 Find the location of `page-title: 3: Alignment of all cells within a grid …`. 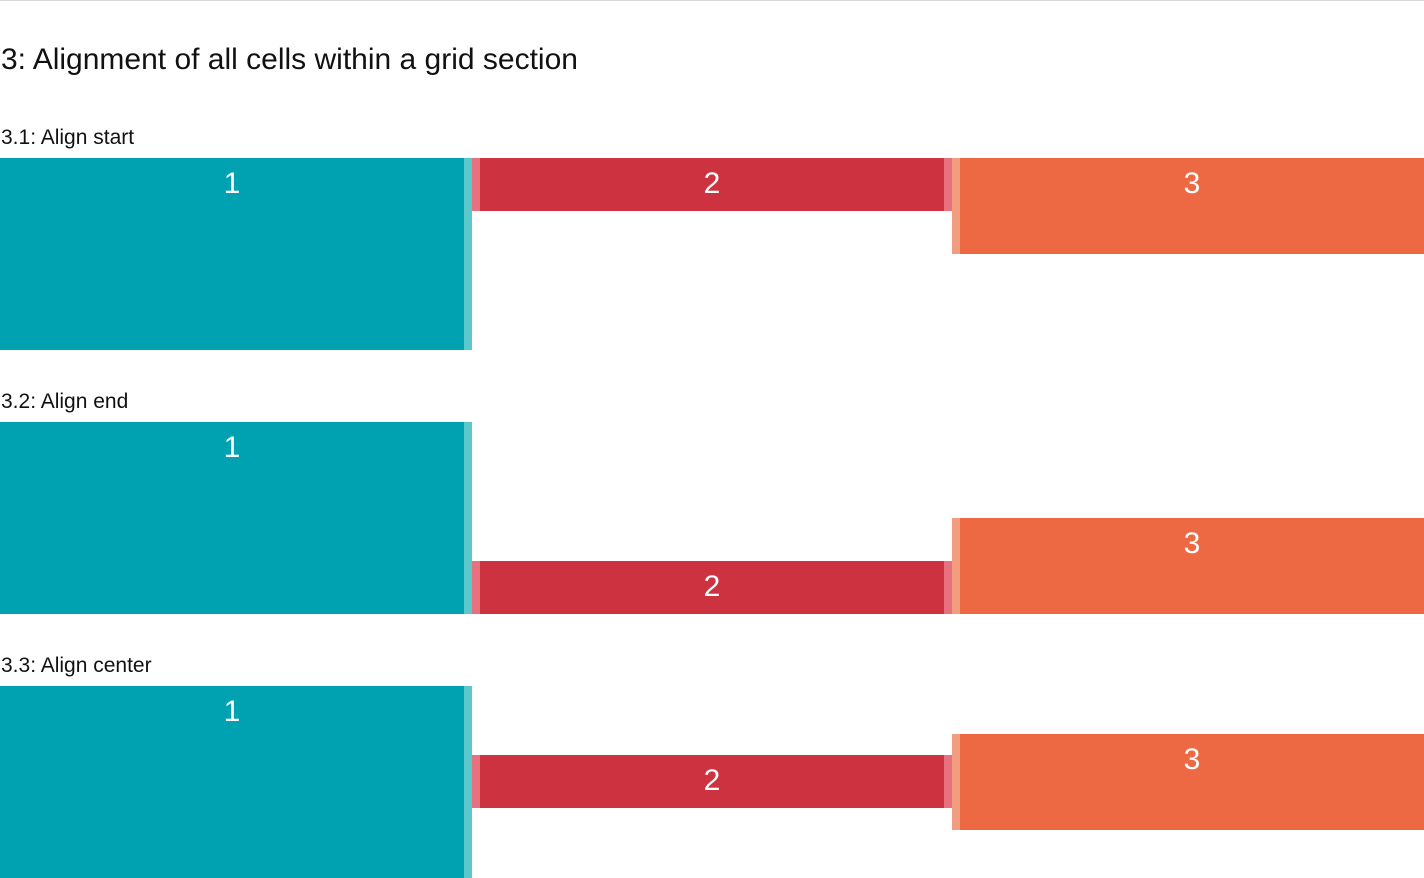

page-title: 3: Alignment of all cells within a grid … is located at coordinates (289, 59).